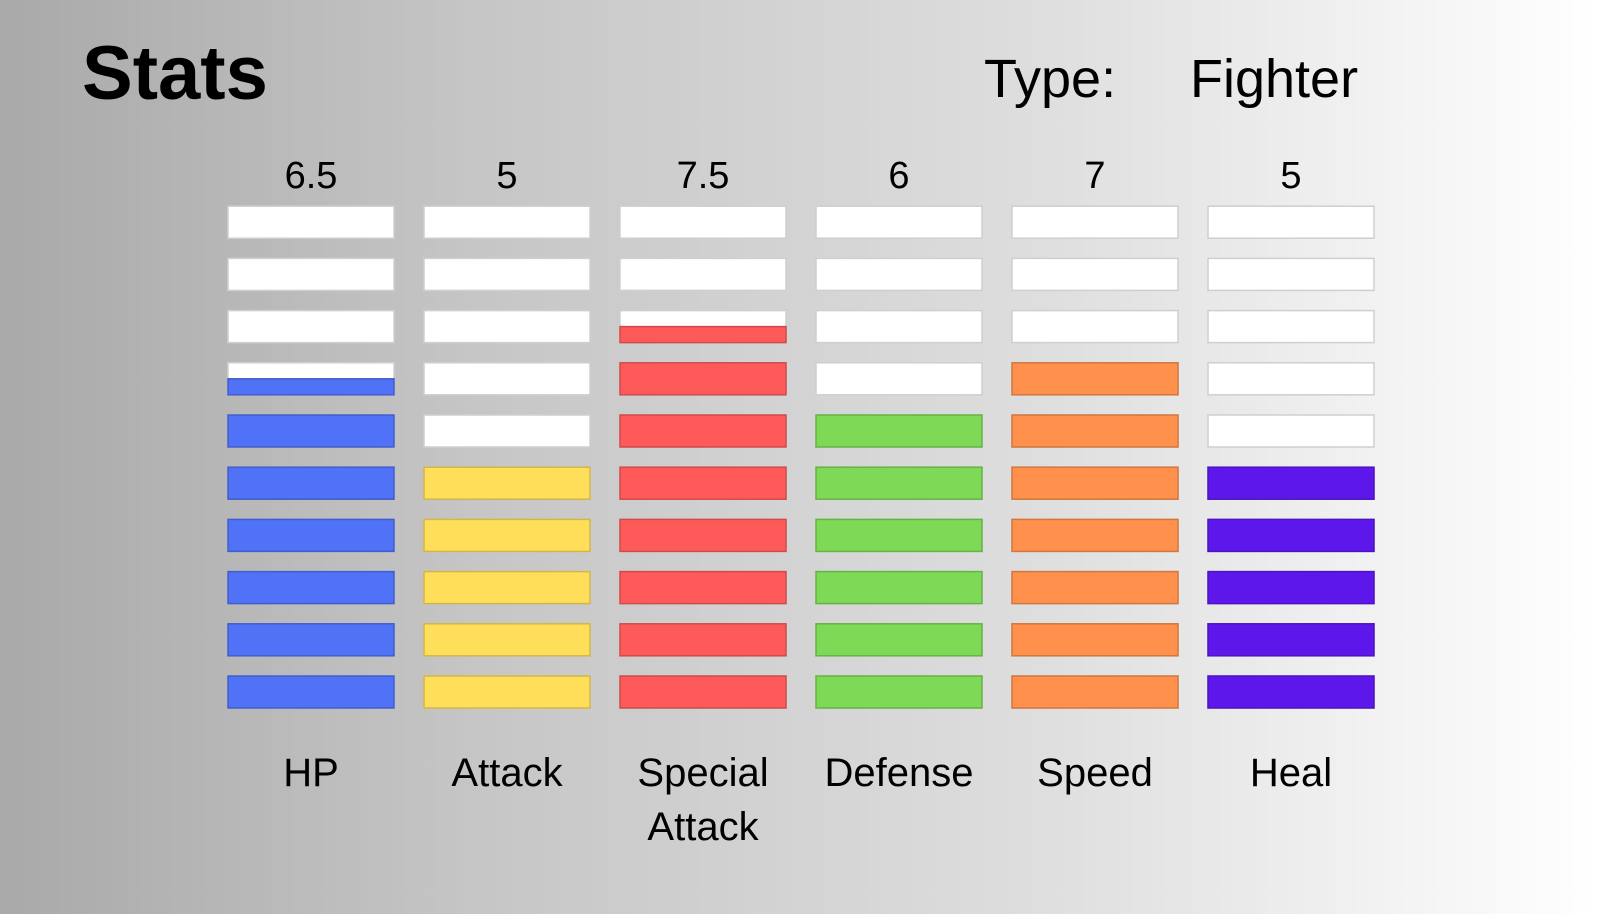  I want to click on stat-column-hp: 6.5 HP, so click(311, 475).